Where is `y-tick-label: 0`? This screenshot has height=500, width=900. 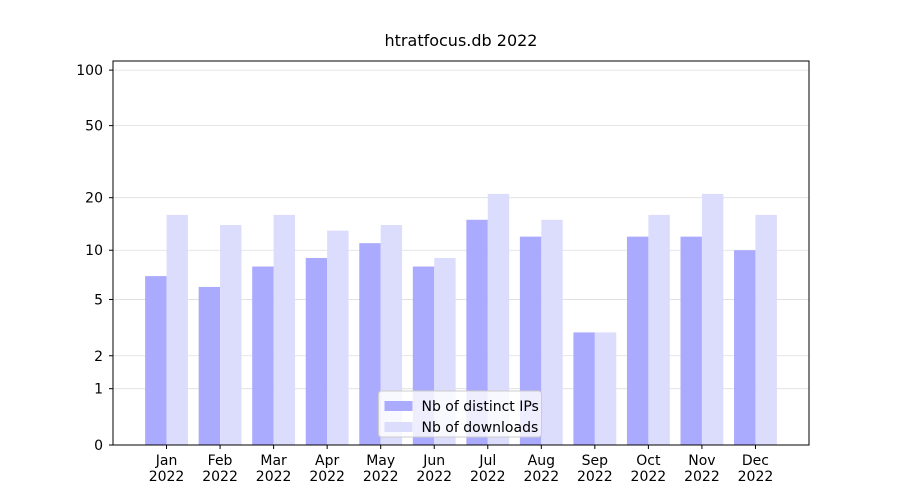 y-tick-label: 0 is located at coordinates (98, 446).